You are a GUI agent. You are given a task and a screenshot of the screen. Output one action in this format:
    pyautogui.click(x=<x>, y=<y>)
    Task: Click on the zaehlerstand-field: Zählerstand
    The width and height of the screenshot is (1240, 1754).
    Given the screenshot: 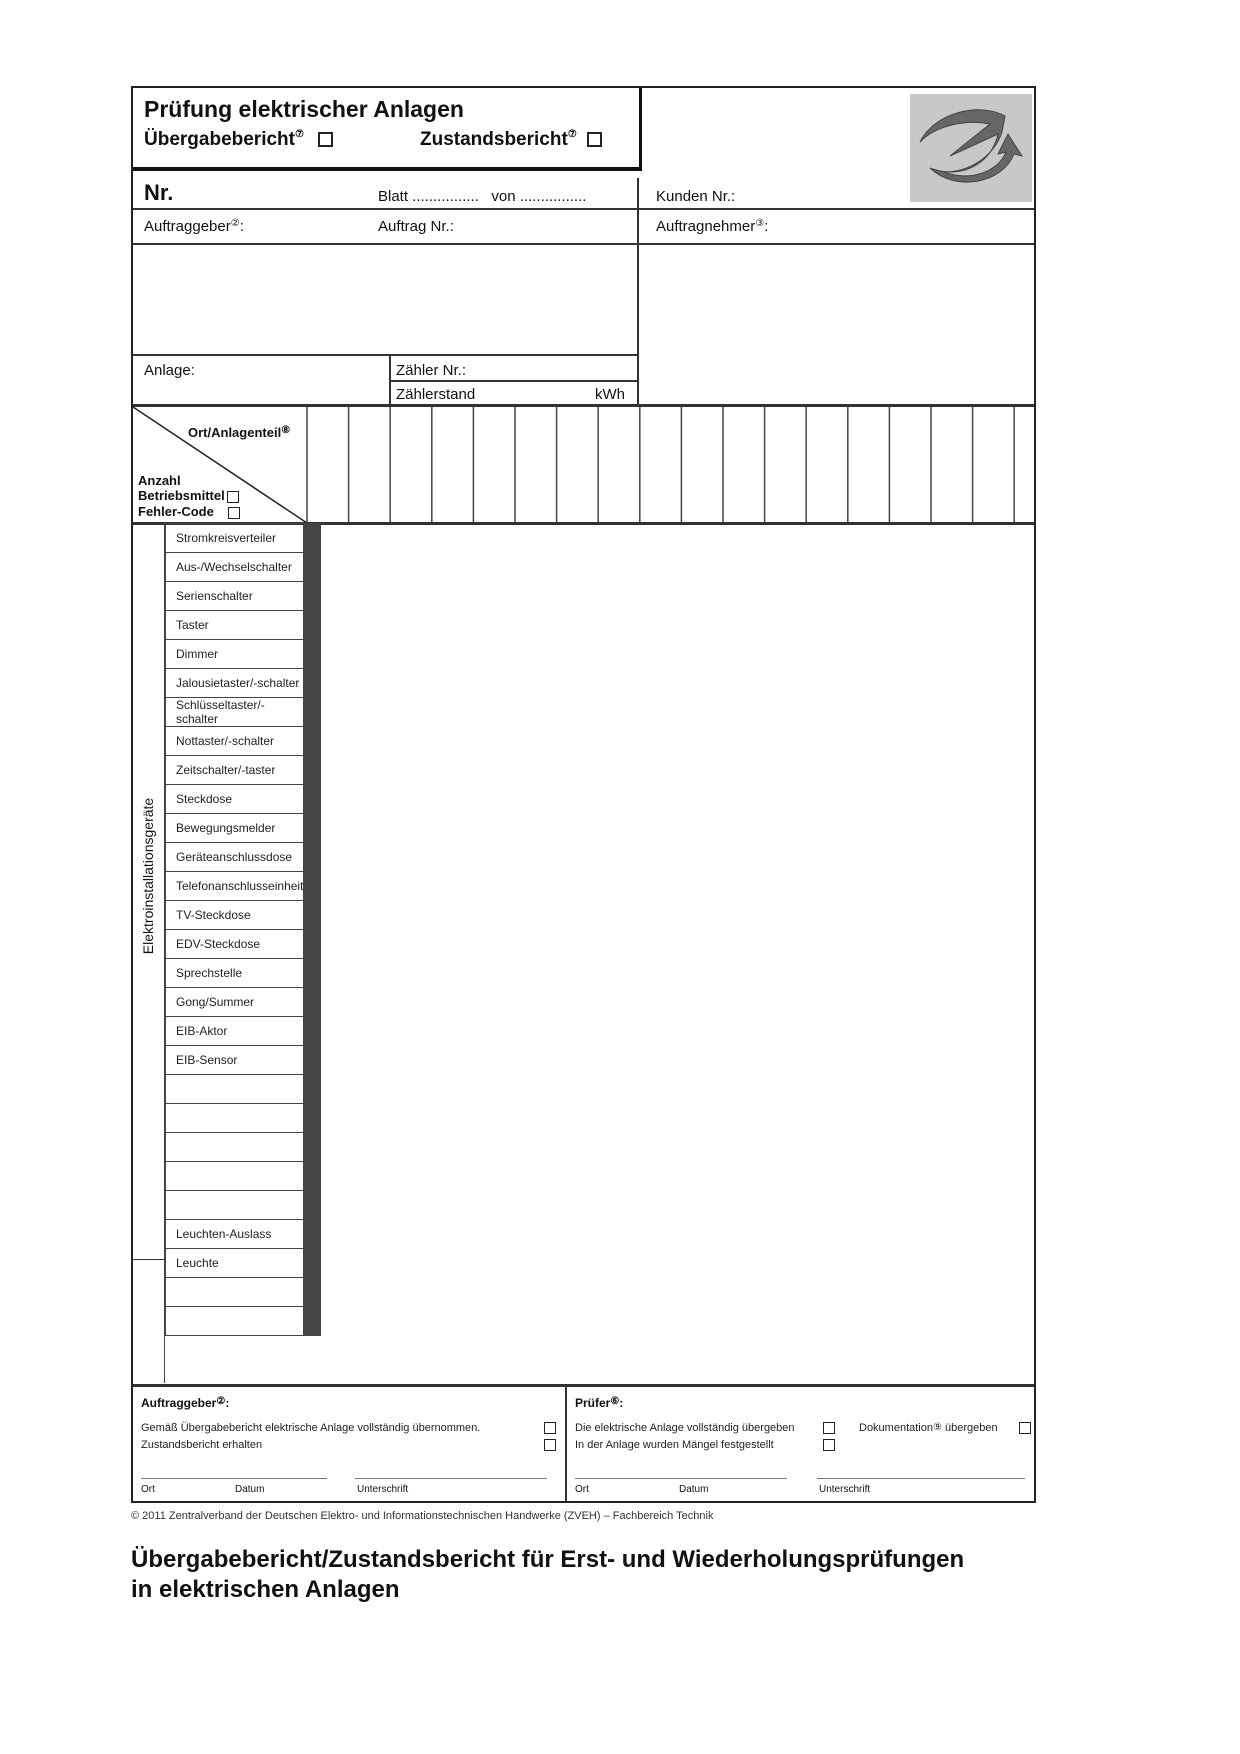 What is the action you would take?
    pyautogui.click(x=436, y=394)
    